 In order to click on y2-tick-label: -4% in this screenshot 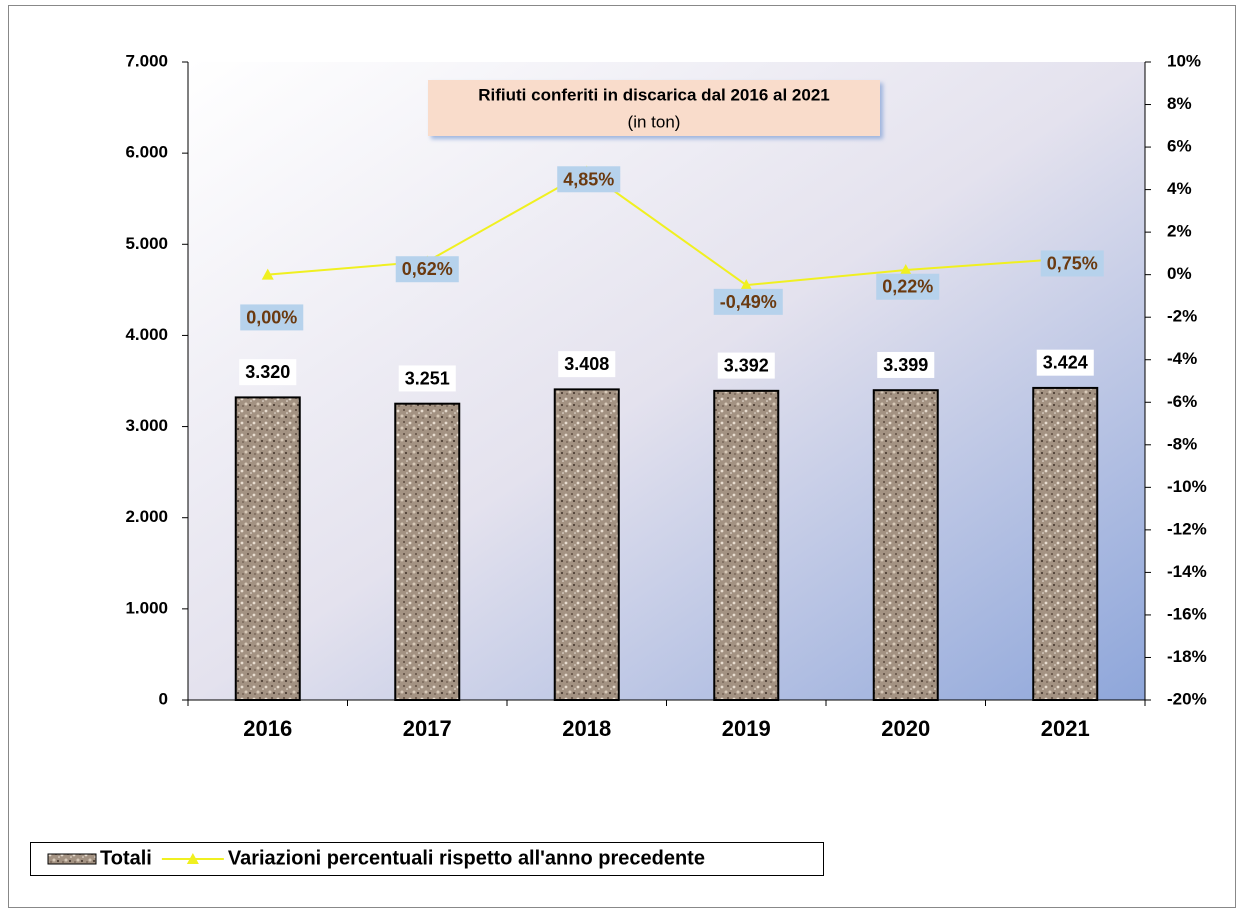, I will do `click(1182, 358)`.